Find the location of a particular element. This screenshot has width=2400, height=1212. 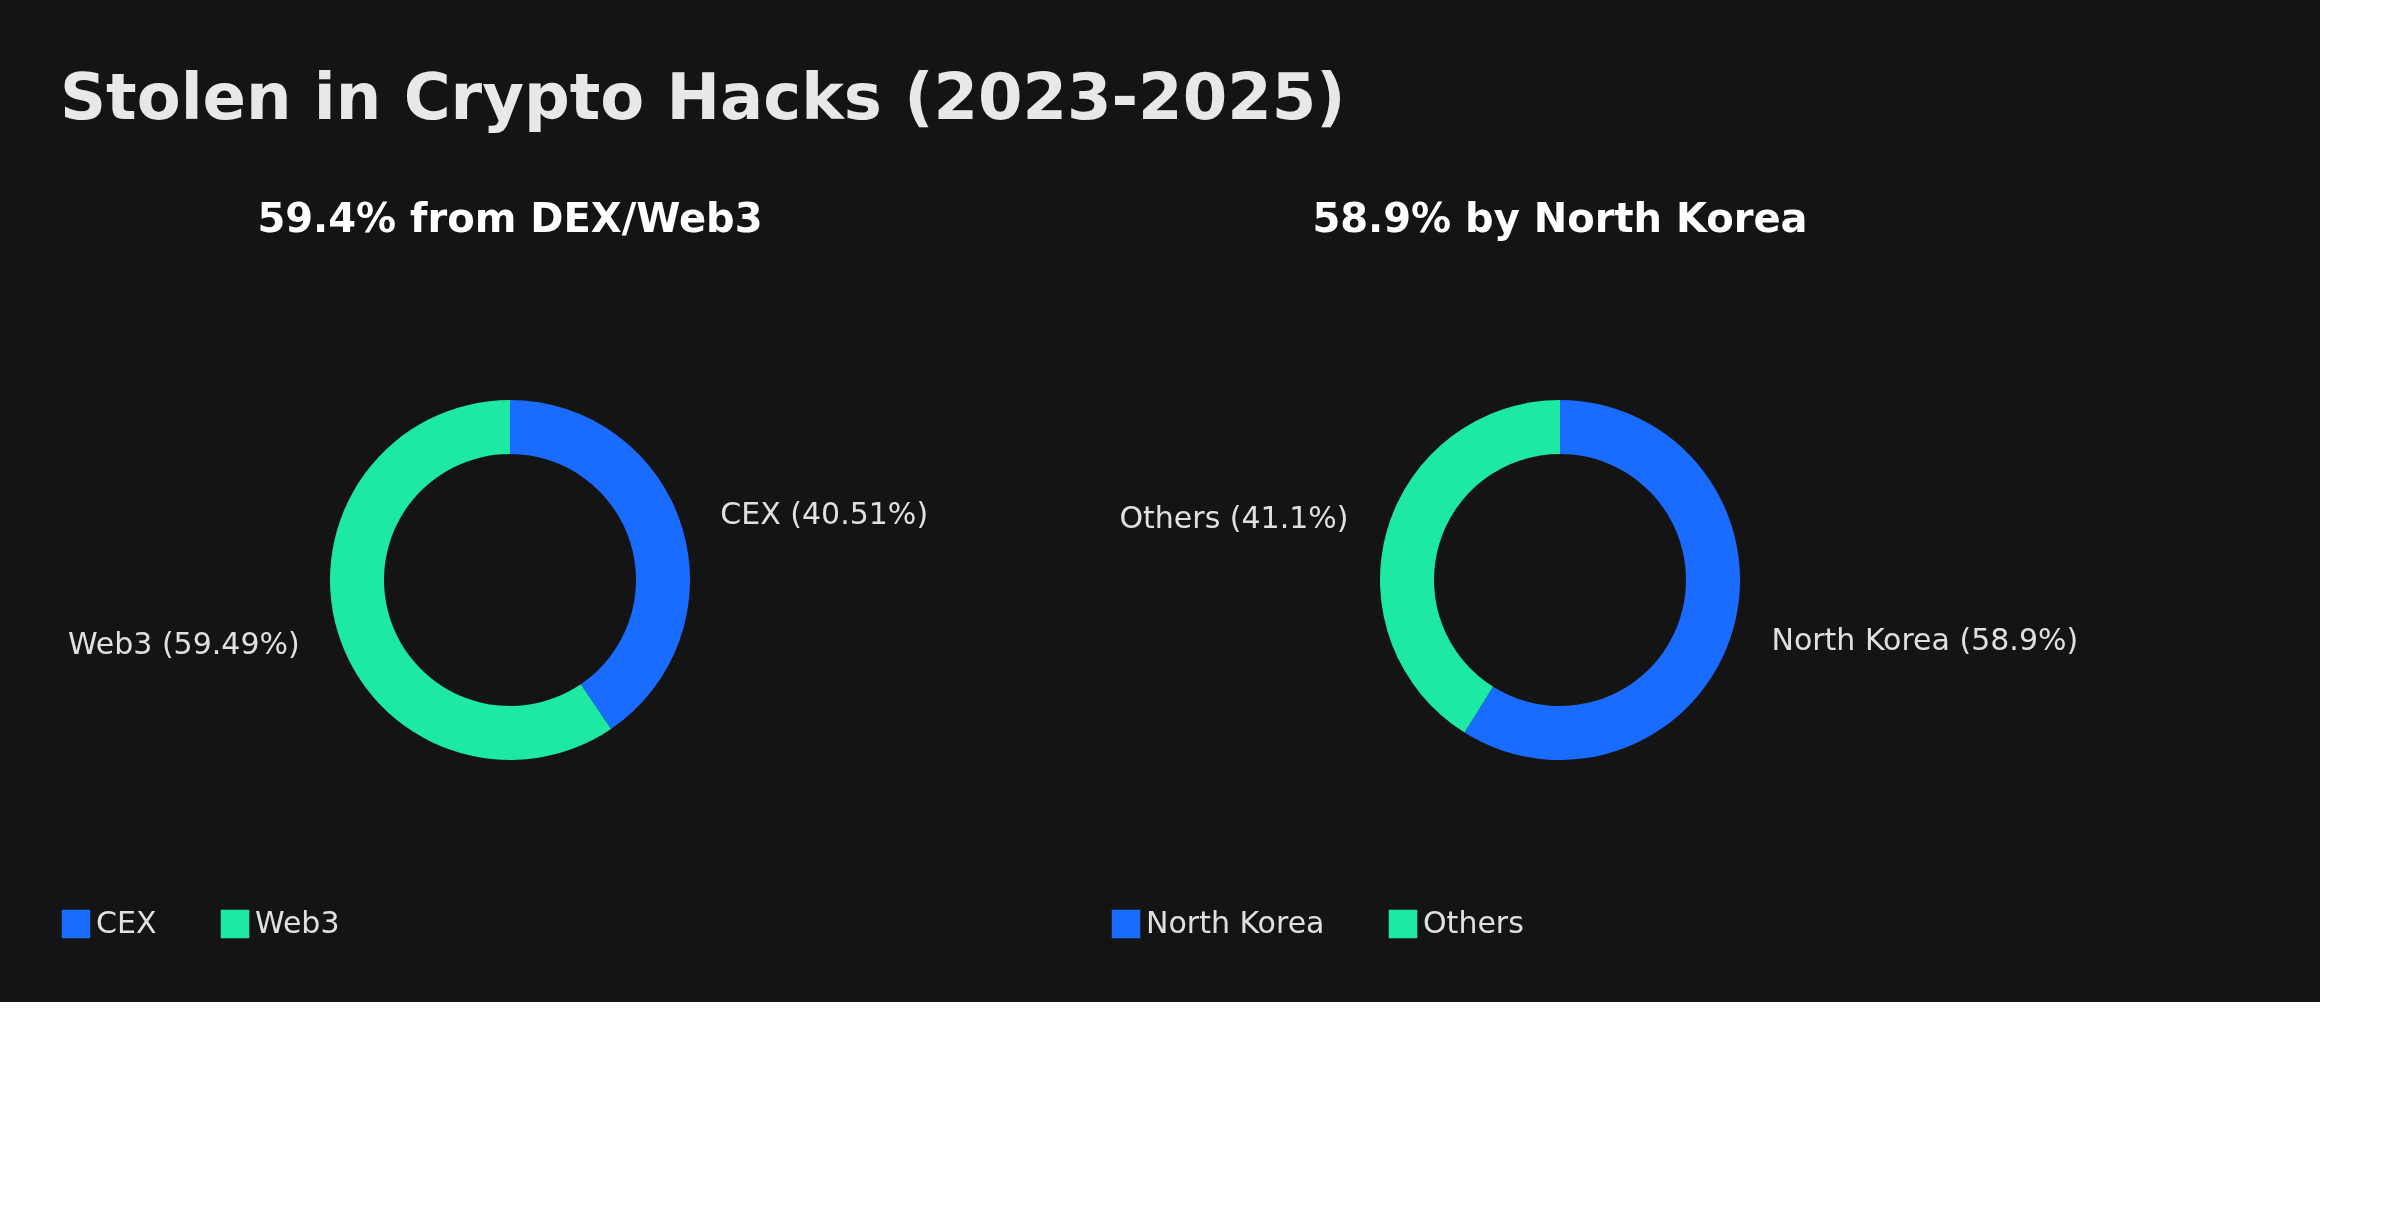

chart-title: 58.9% by North Korea is located at coordinates (1560, 218).